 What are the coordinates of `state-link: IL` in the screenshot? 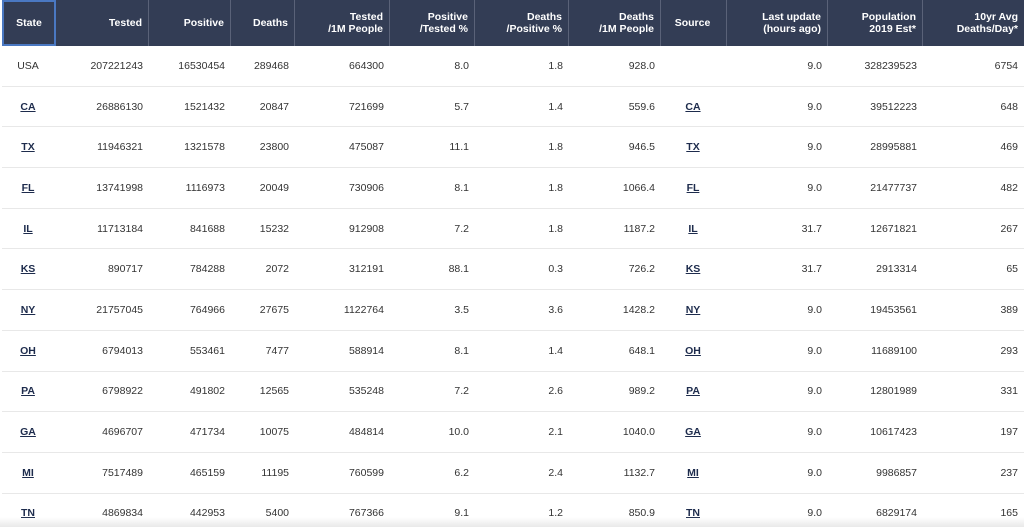 It's located at (28, 228).